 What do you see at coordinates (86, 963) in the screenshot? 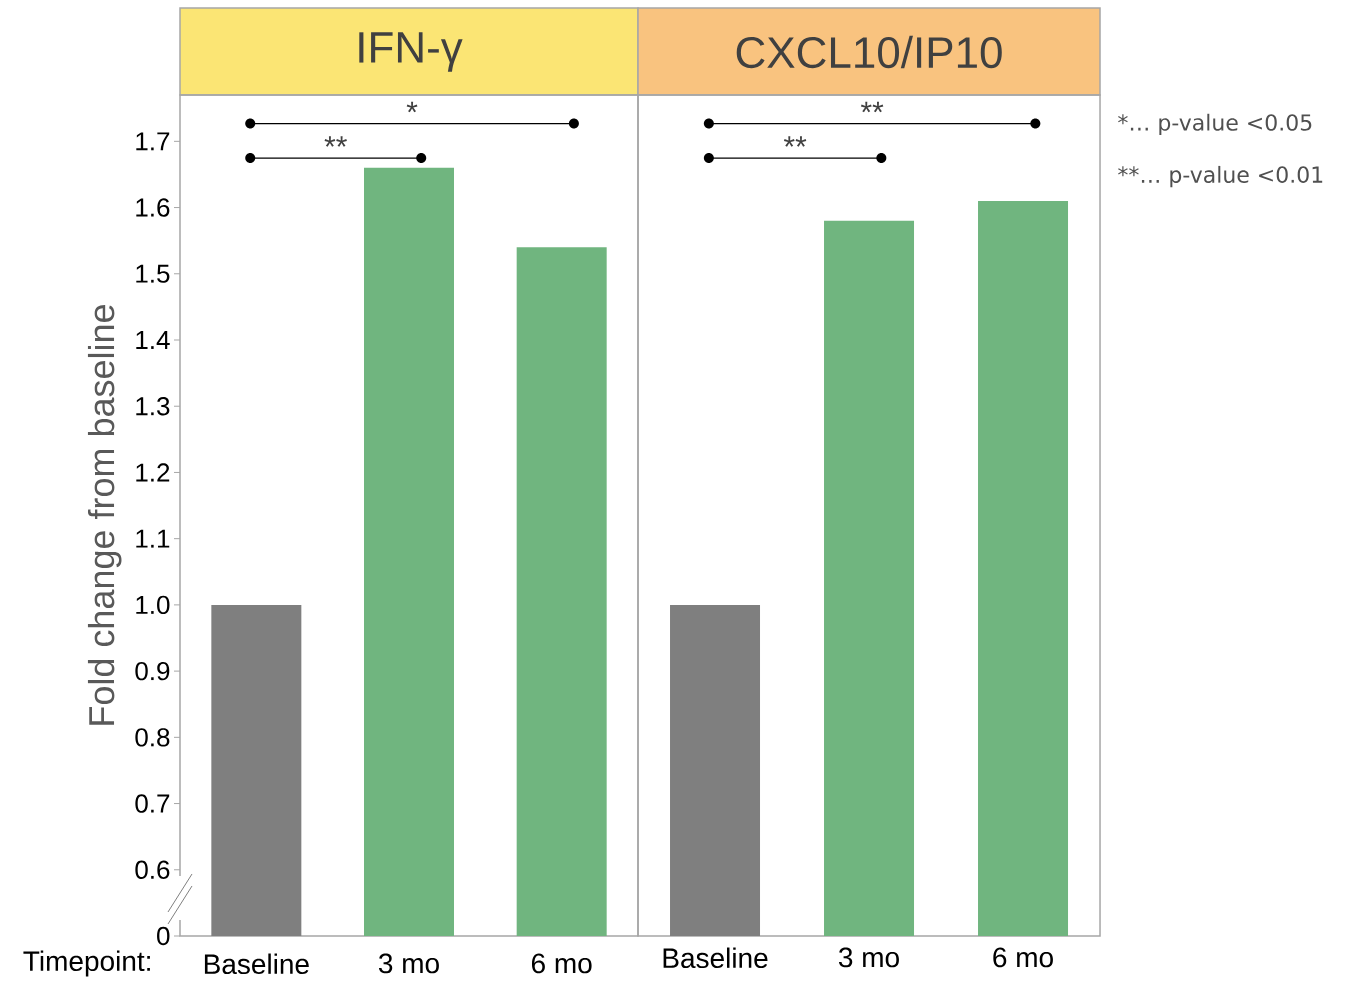
I see `x-axis-title: Timepoint:` at bounding box center [86, 963].